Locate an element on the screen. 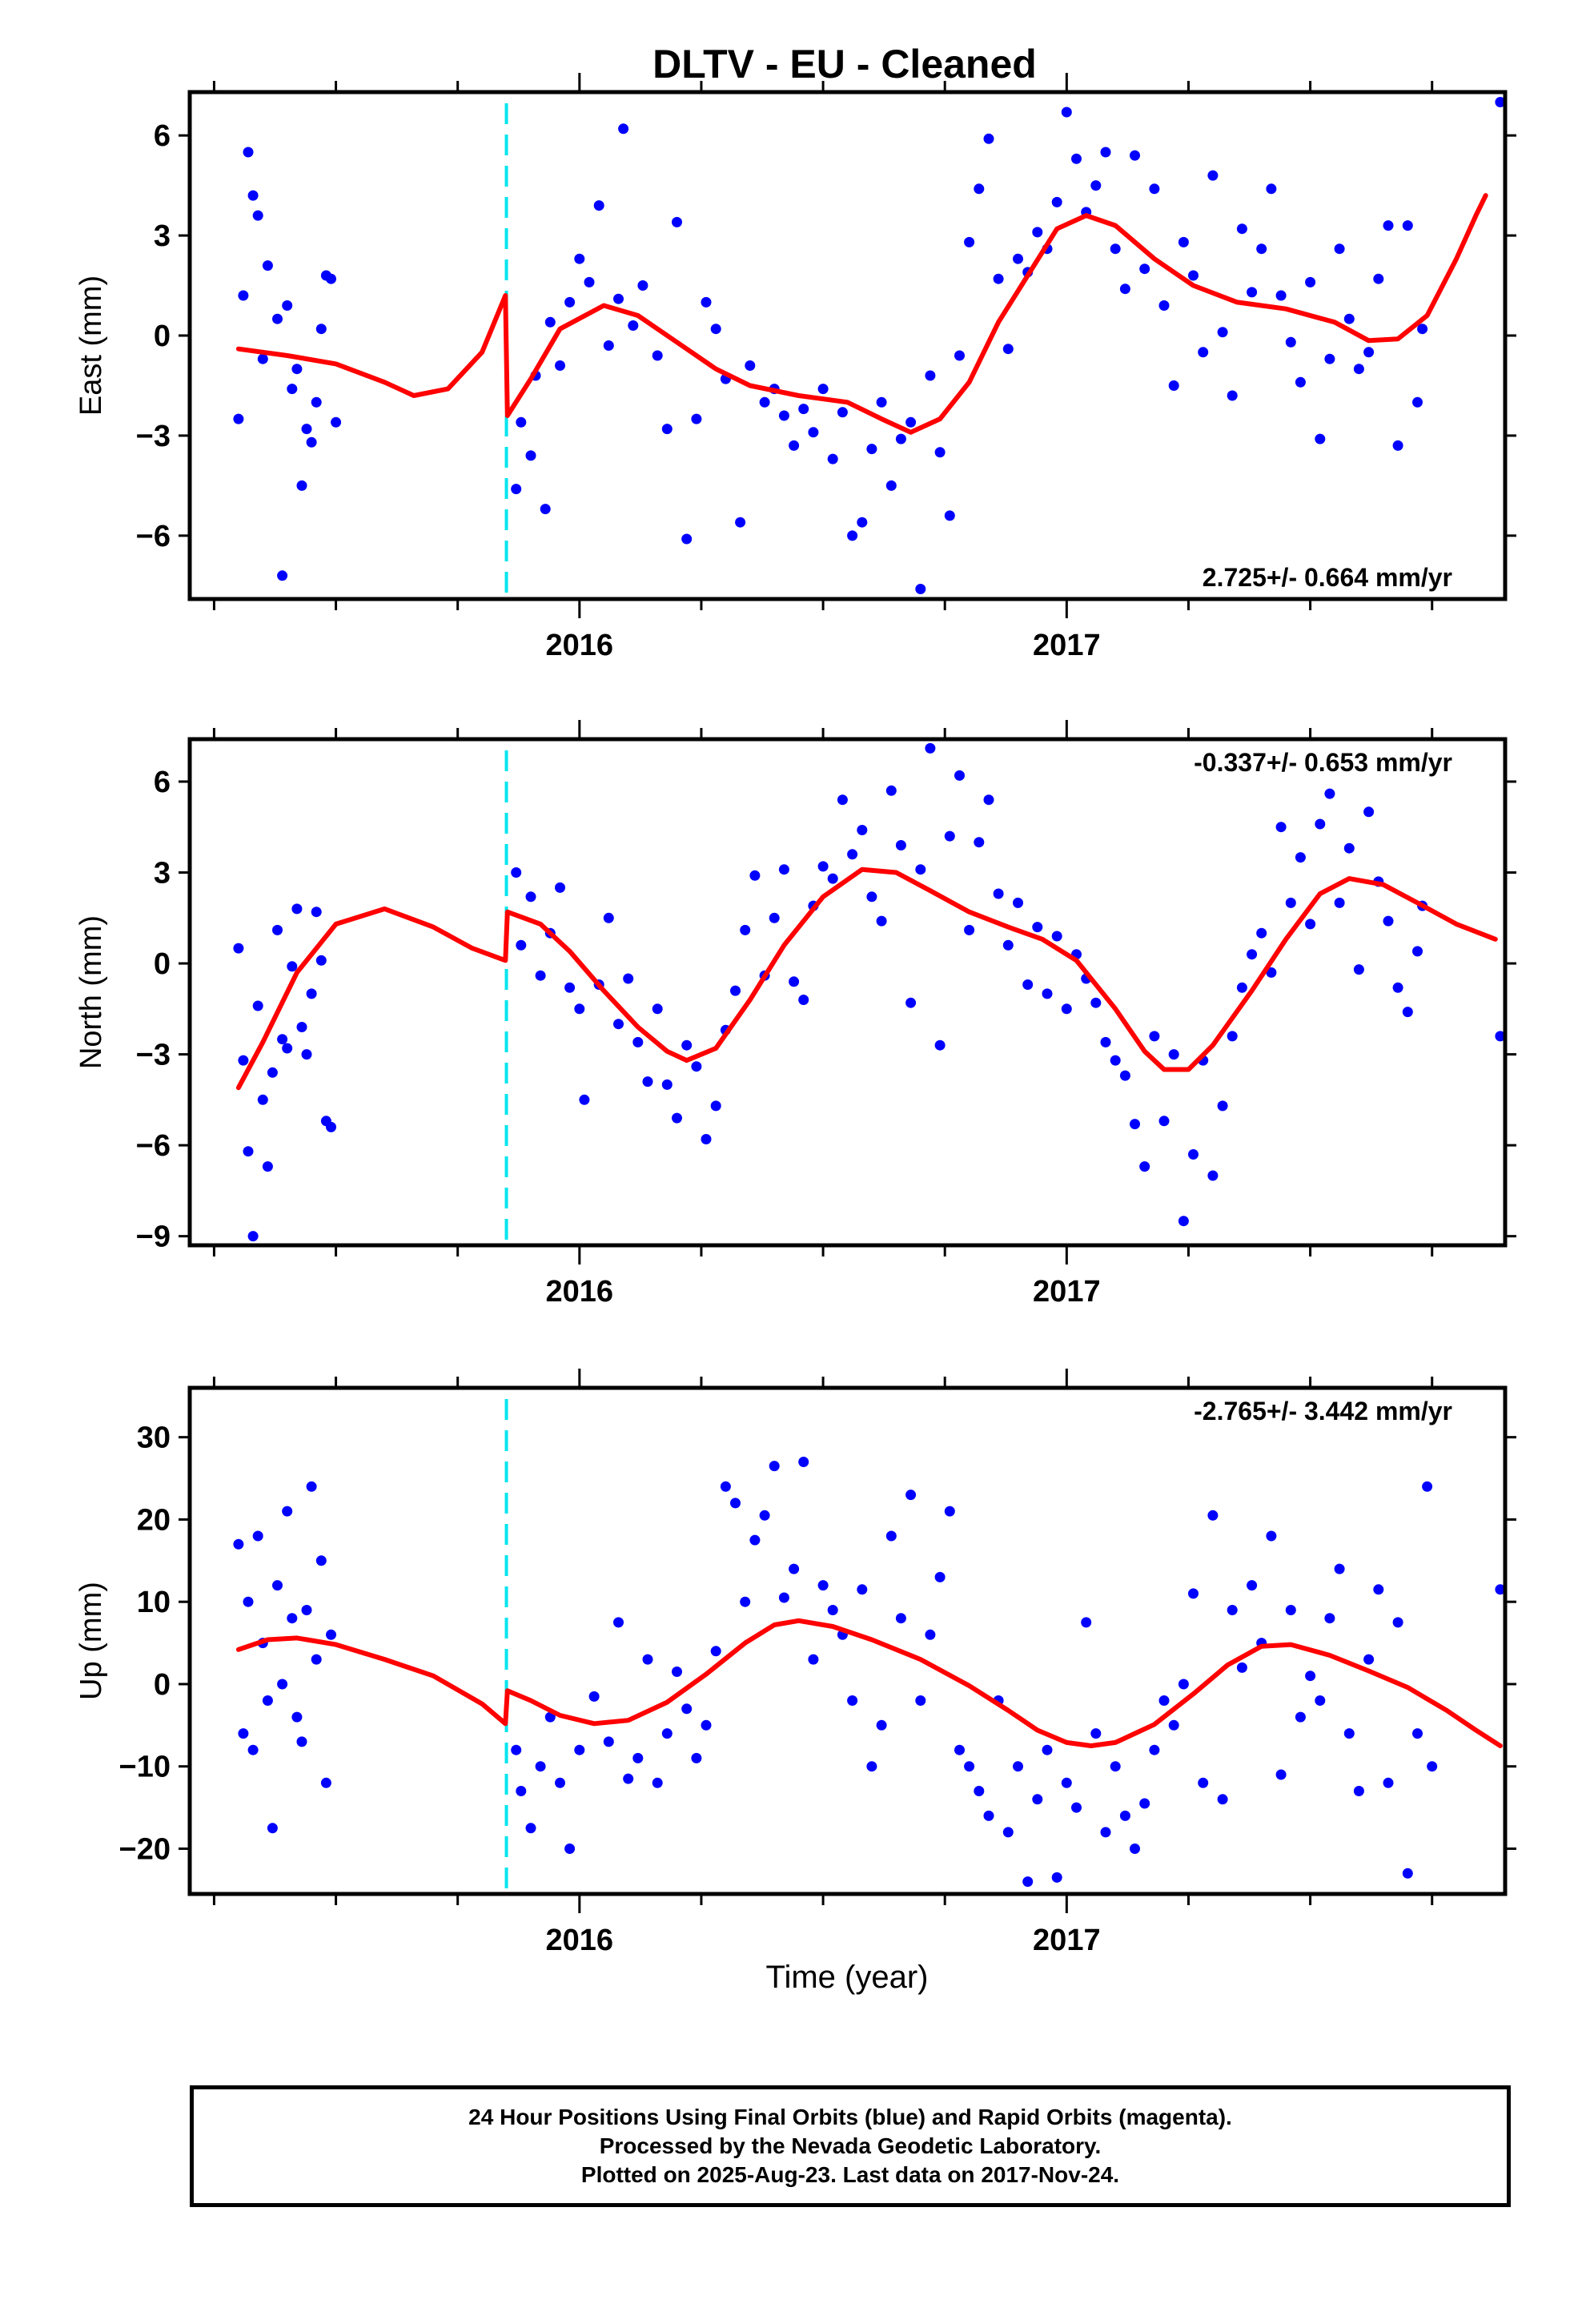 The height and width of the screenshot is (2324, 1582). y-tick-label: 20 is located at coordinates (154, 1520).